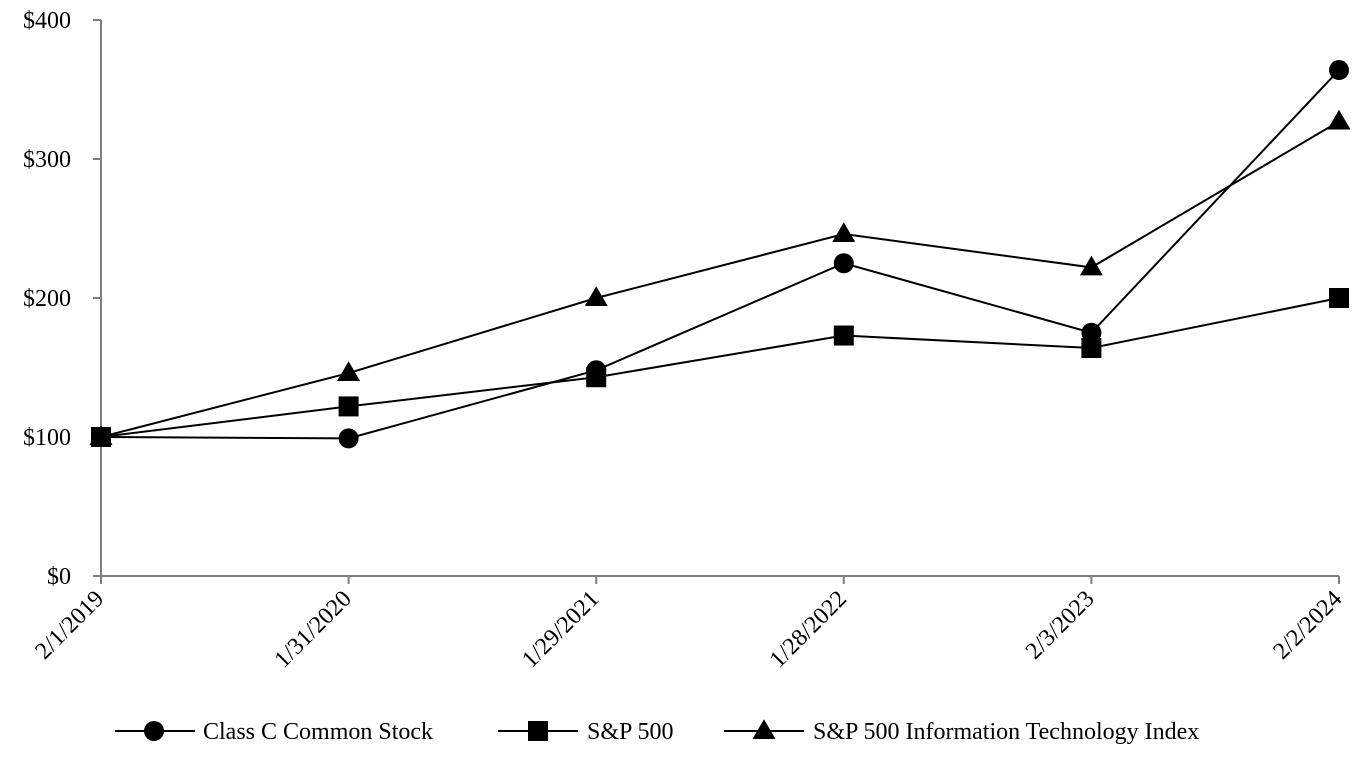 This screenshot has width=1360, height=776. I want to click on y-tick-label: $300, so click(47, 160).